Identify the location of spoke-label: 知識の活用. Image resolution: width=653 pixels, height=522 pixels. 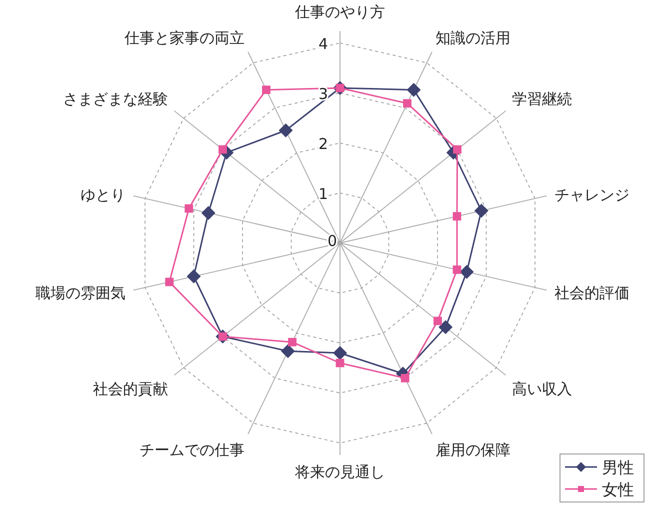
(472, 37).